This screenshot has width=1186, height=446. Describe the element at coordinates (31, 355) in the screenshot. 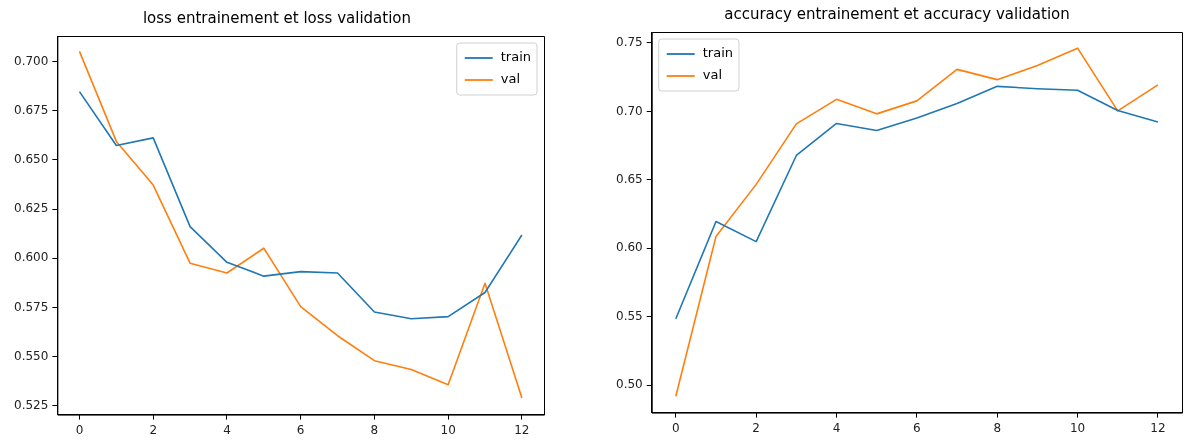

I see `y-tick-label: 0.550` at that location.